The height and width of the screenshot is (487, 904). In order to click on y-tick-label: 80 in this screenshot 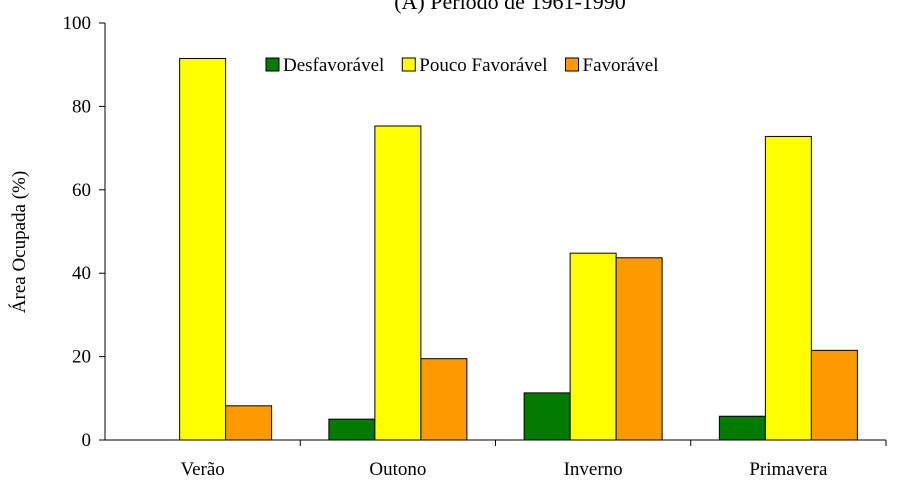, I will do `click(81, 106)`.